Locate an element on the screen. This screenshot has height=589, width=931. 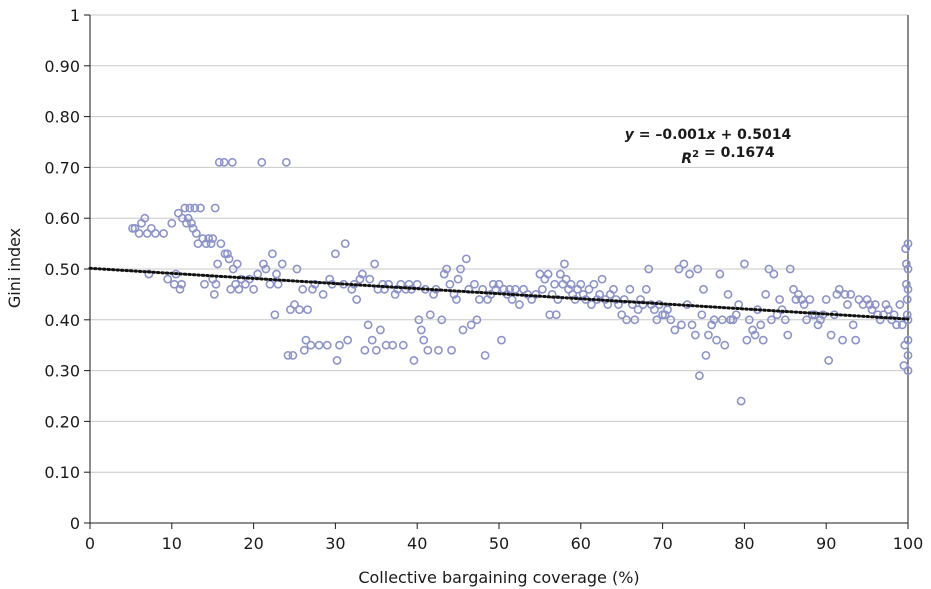
x-axis-ticks: 0 10 20 30 40 50 60 70 80 90 100 is located at coordinates (504, 538).